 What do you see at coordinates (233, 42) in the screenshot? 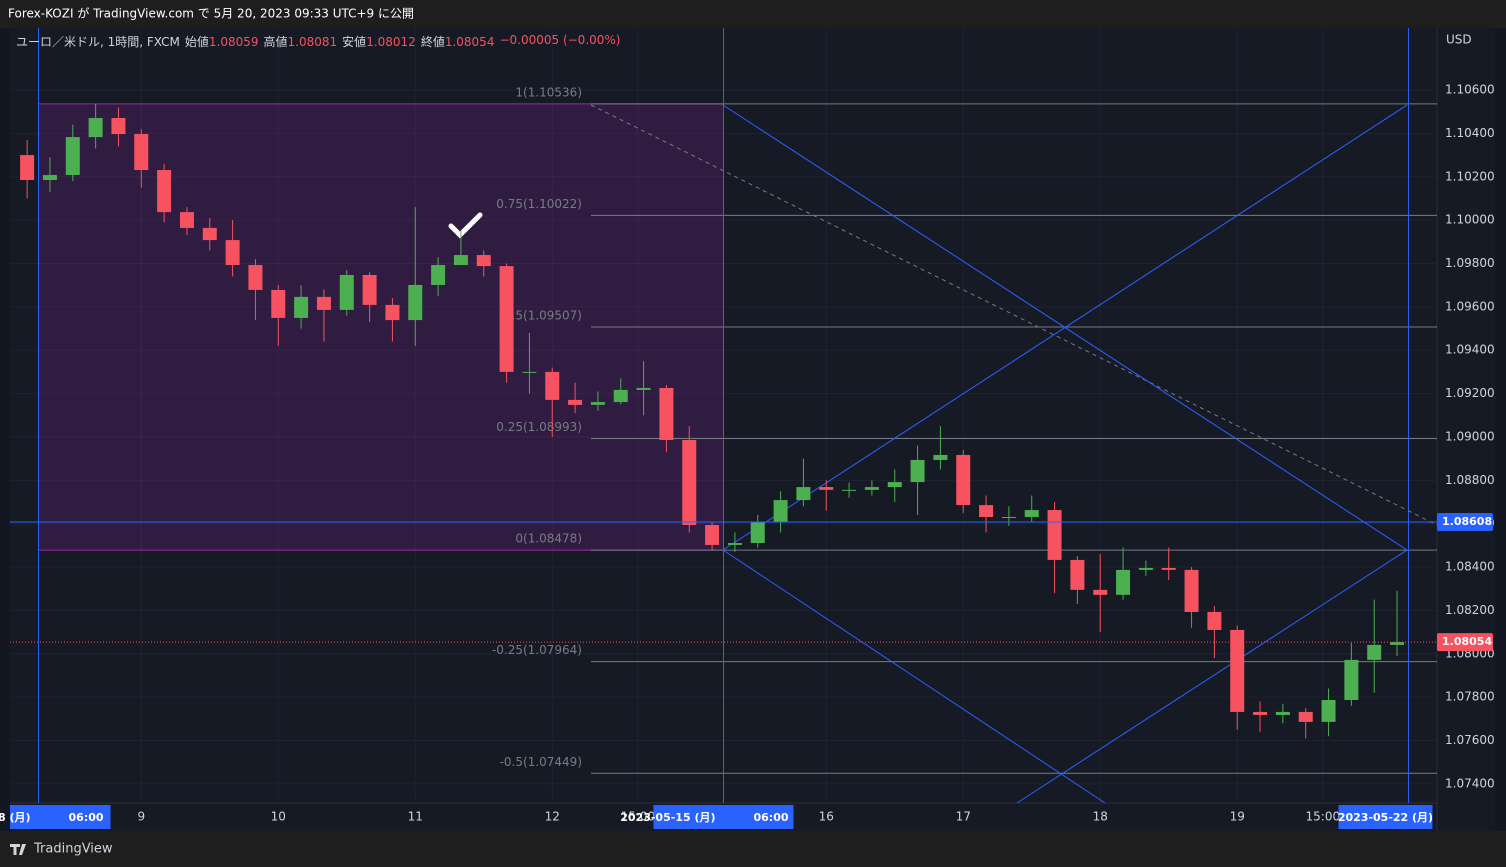
I see `field-value: 1.08059` at bounding box center [233, 42].